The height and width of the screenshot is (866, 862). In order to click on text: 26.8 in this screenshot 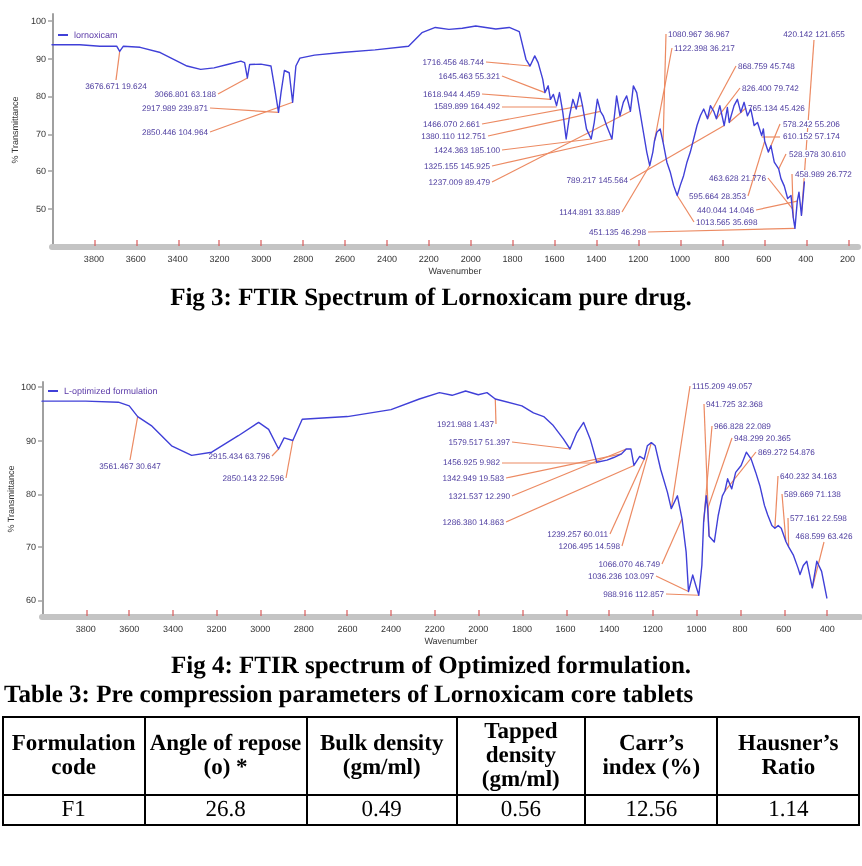, I will do `click(225, 810)`.